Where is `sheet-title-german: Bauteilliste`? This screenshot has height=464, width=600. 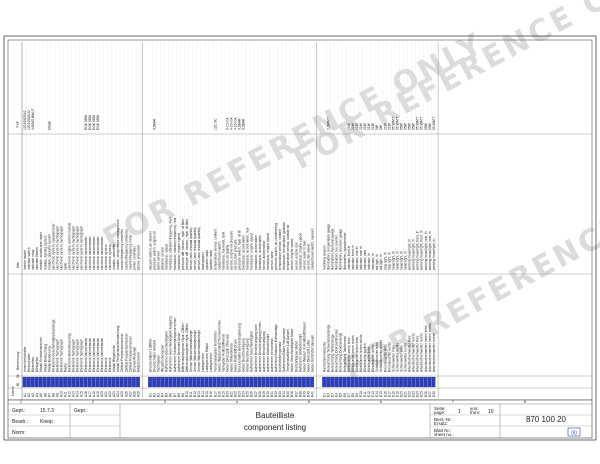
sheet-title-german: Bauteilliste is located at coordinates (275, 415).